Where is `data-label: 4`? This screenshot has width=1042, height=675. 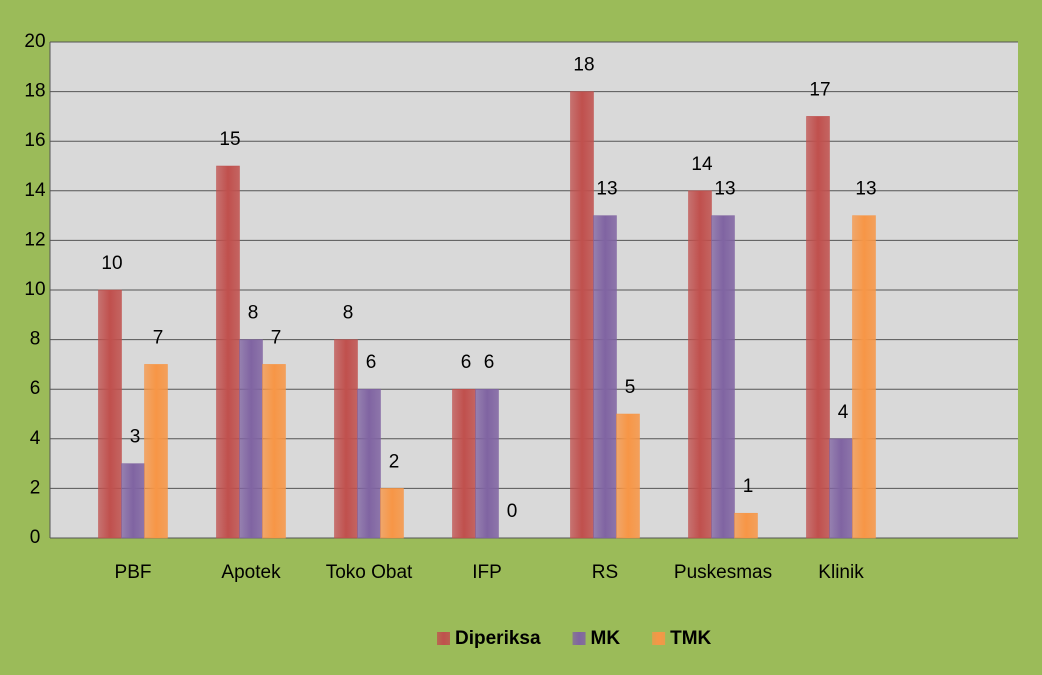 data-label: 4 is located at coordinates (843, 412).